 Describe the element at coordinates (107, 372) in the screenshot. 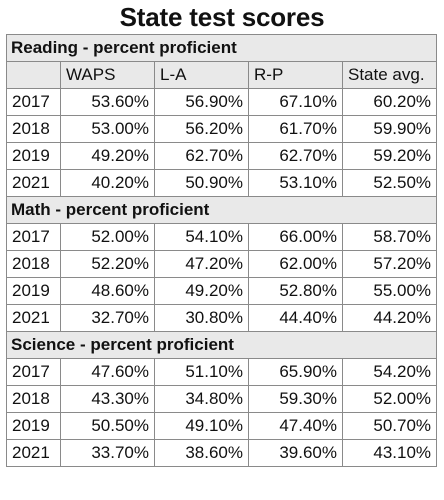

I see `cell-waps: 47.60%` at that location.